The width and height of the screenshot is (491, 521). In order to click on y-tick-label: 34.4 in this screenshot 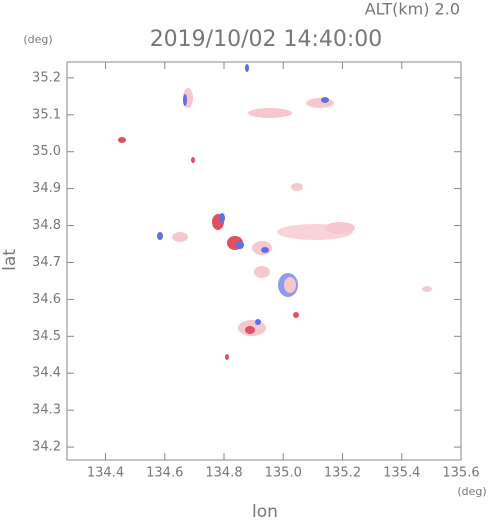, I will do `click(46, 373)`.